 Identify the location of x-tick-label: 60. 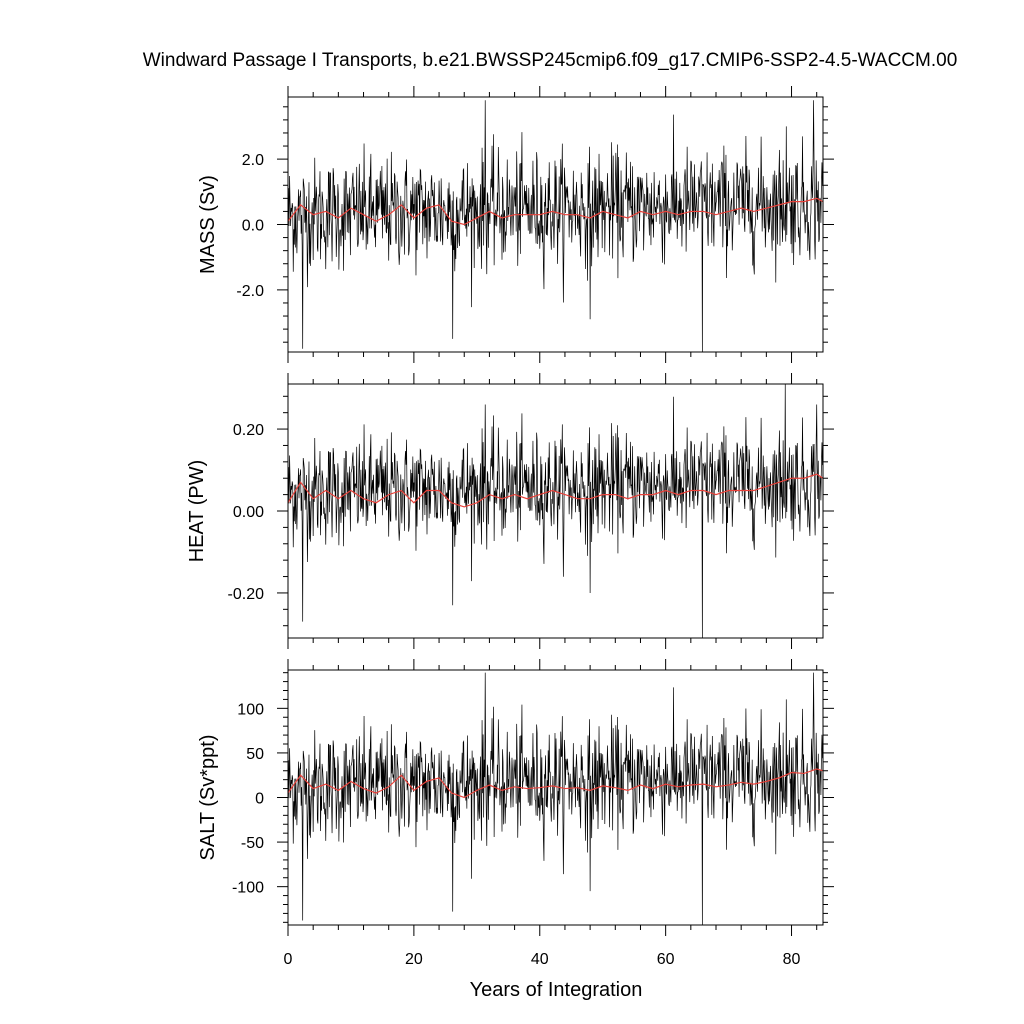
(666, 959).